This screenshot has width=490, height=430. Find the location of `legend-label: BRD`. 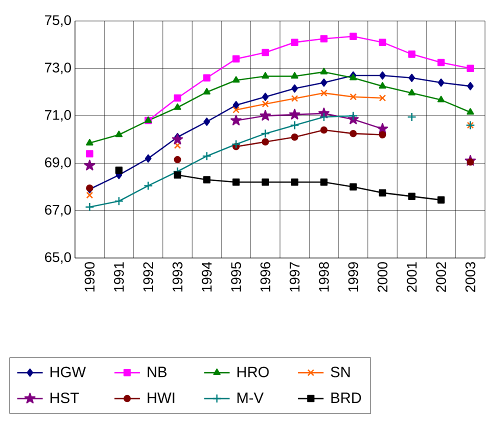

legend-label: BRD is located at coordinates (346, 397).